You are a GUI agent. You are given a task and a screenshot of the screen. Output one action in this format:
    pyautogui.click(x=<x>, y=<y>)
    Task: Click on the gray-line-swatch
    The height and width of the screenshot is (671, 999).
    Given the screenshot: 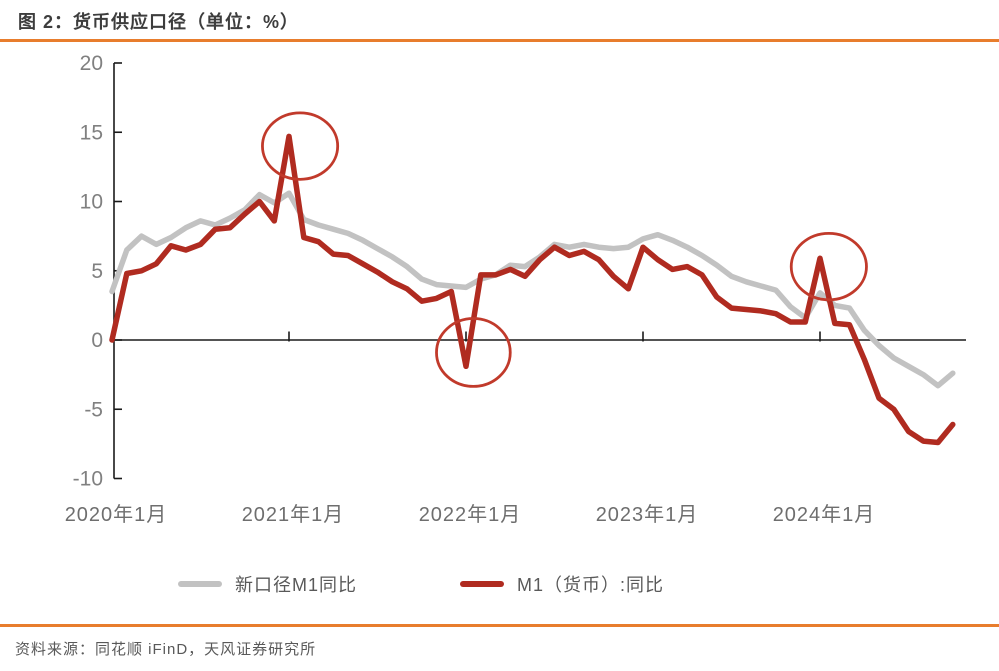 What is the action you would take?
    pyautogui.click(x=200, y=584)
    